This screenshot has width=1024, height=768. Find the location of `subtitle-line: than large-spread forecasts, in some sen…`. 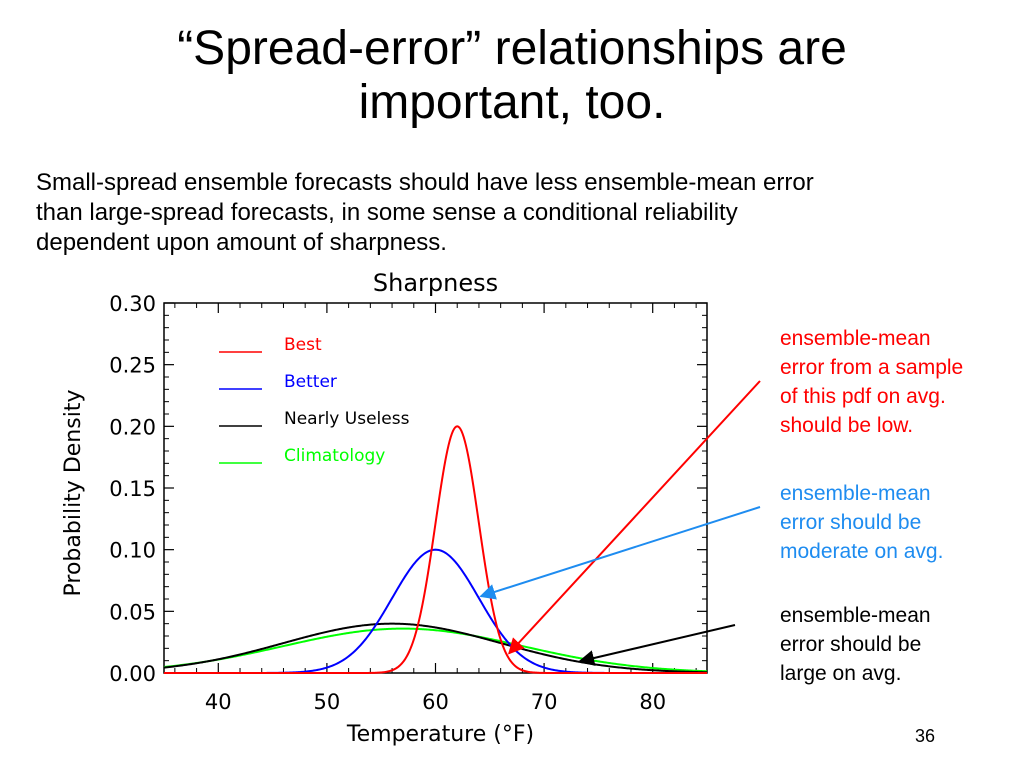

subtitle-line: than large-spread forecasts, in some sen… is located at coordinates (387, 212).